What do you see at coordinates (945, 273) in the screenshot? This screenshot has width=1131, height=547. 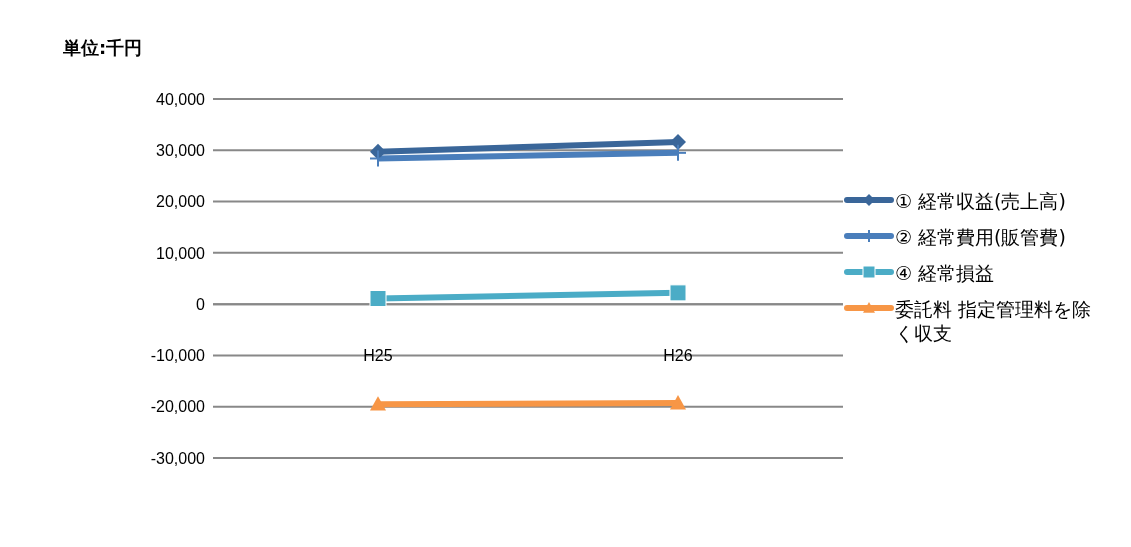 I see `legend-label: ④ 経常損益` at bounding box center [945, 273].